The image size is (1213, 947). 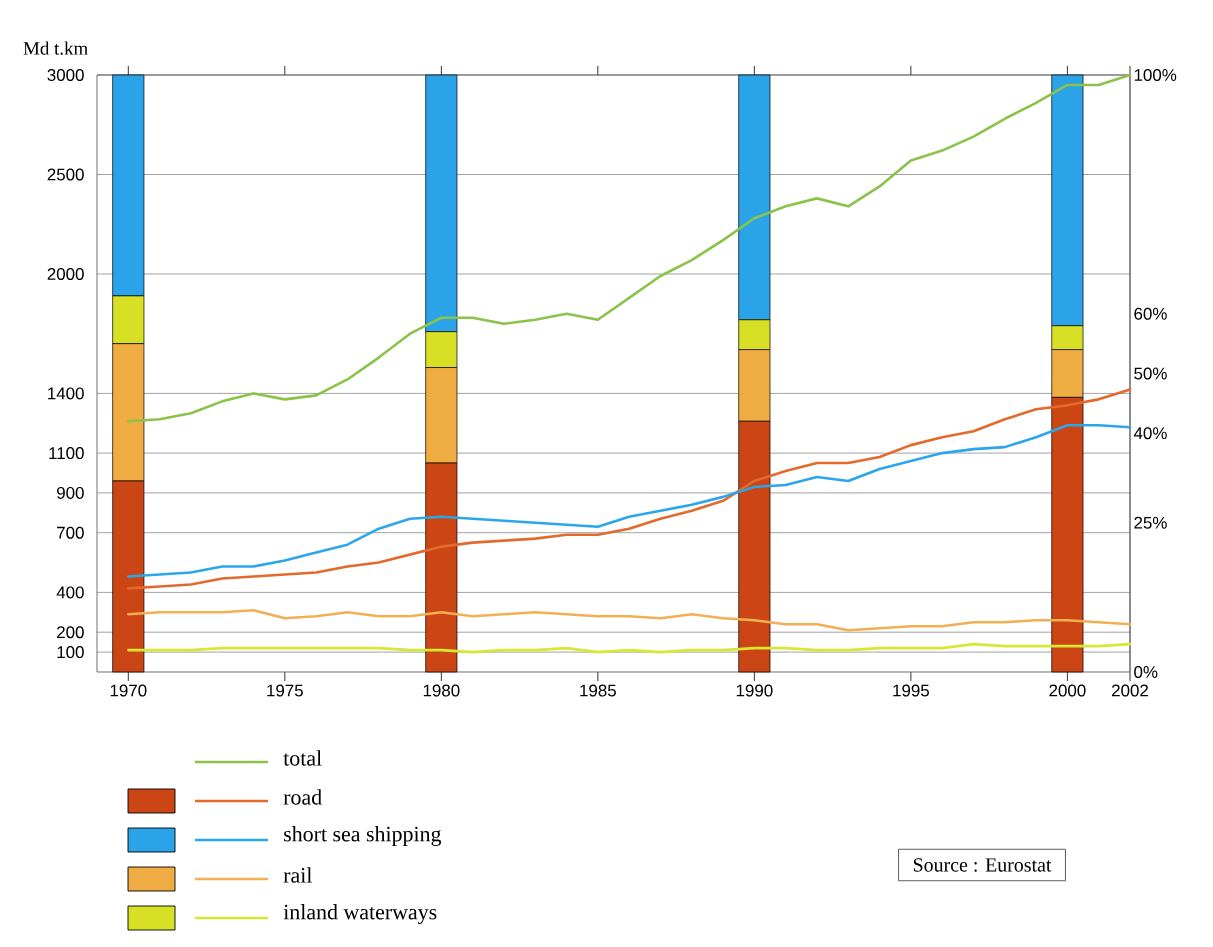 I want to click on legend-label: short sea shipping, so click(x=363, y=836).